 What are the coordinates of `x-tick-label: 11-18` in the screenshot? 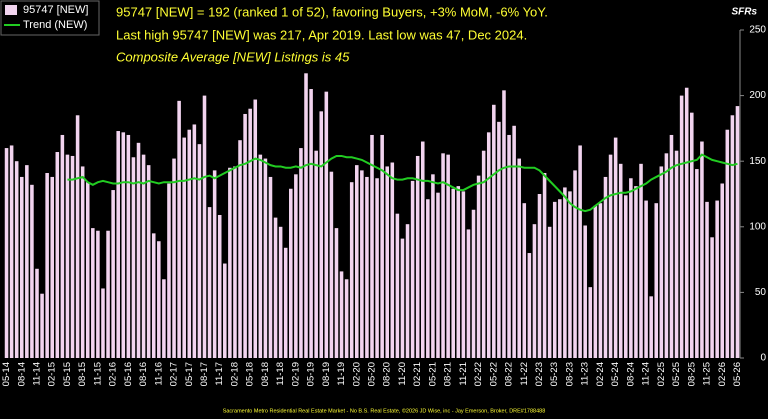 It's located at (280, 374).